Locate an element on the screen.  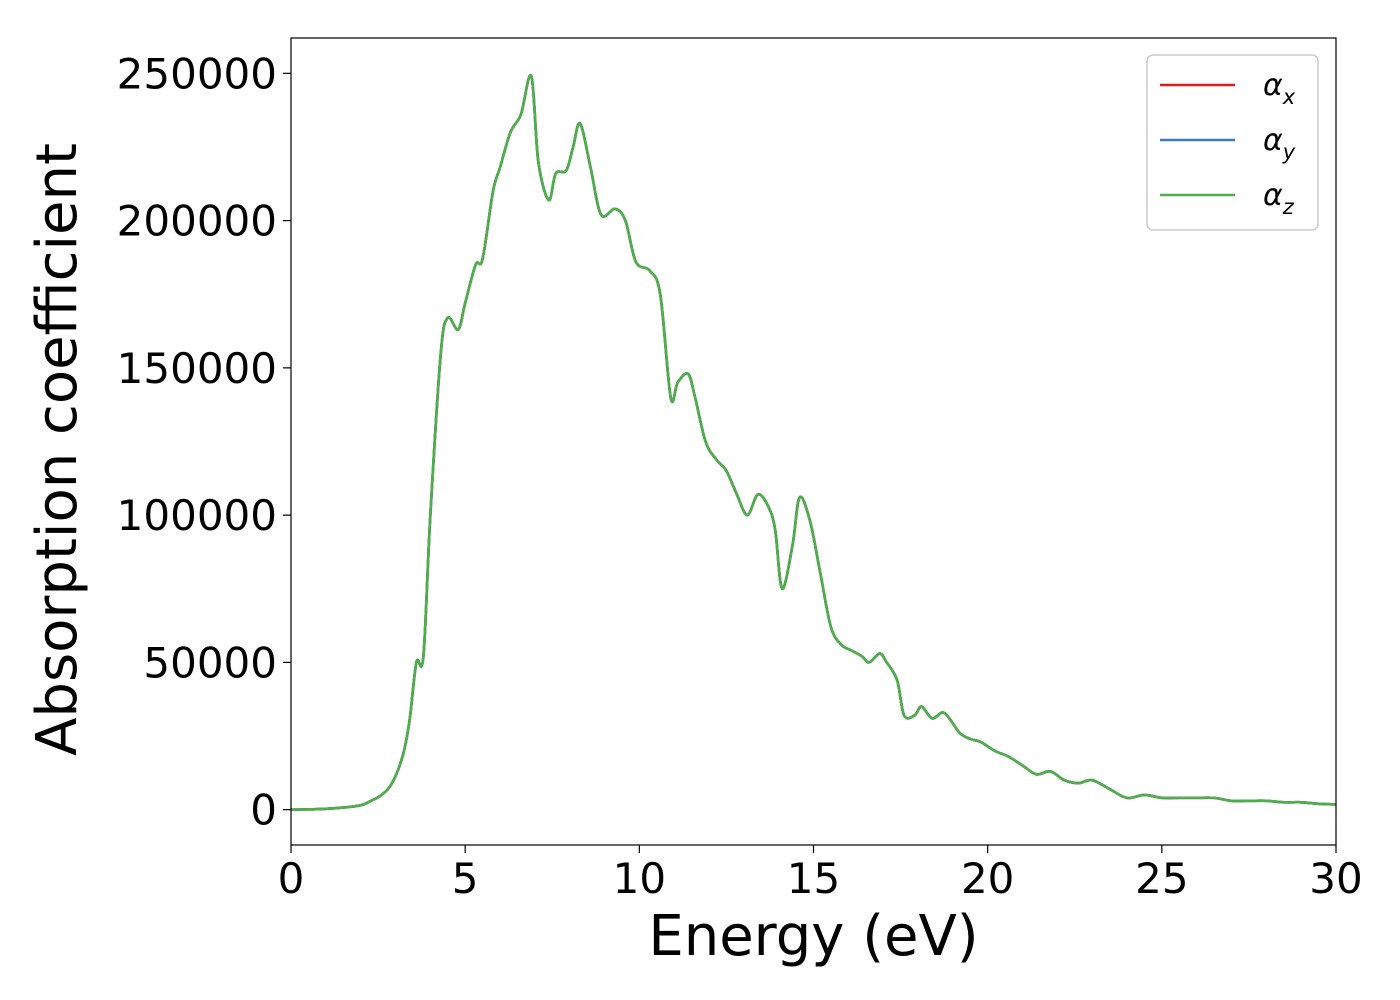
x-axis: 0 5 10 15 20 25 30 is located at coordinates (820, 874).